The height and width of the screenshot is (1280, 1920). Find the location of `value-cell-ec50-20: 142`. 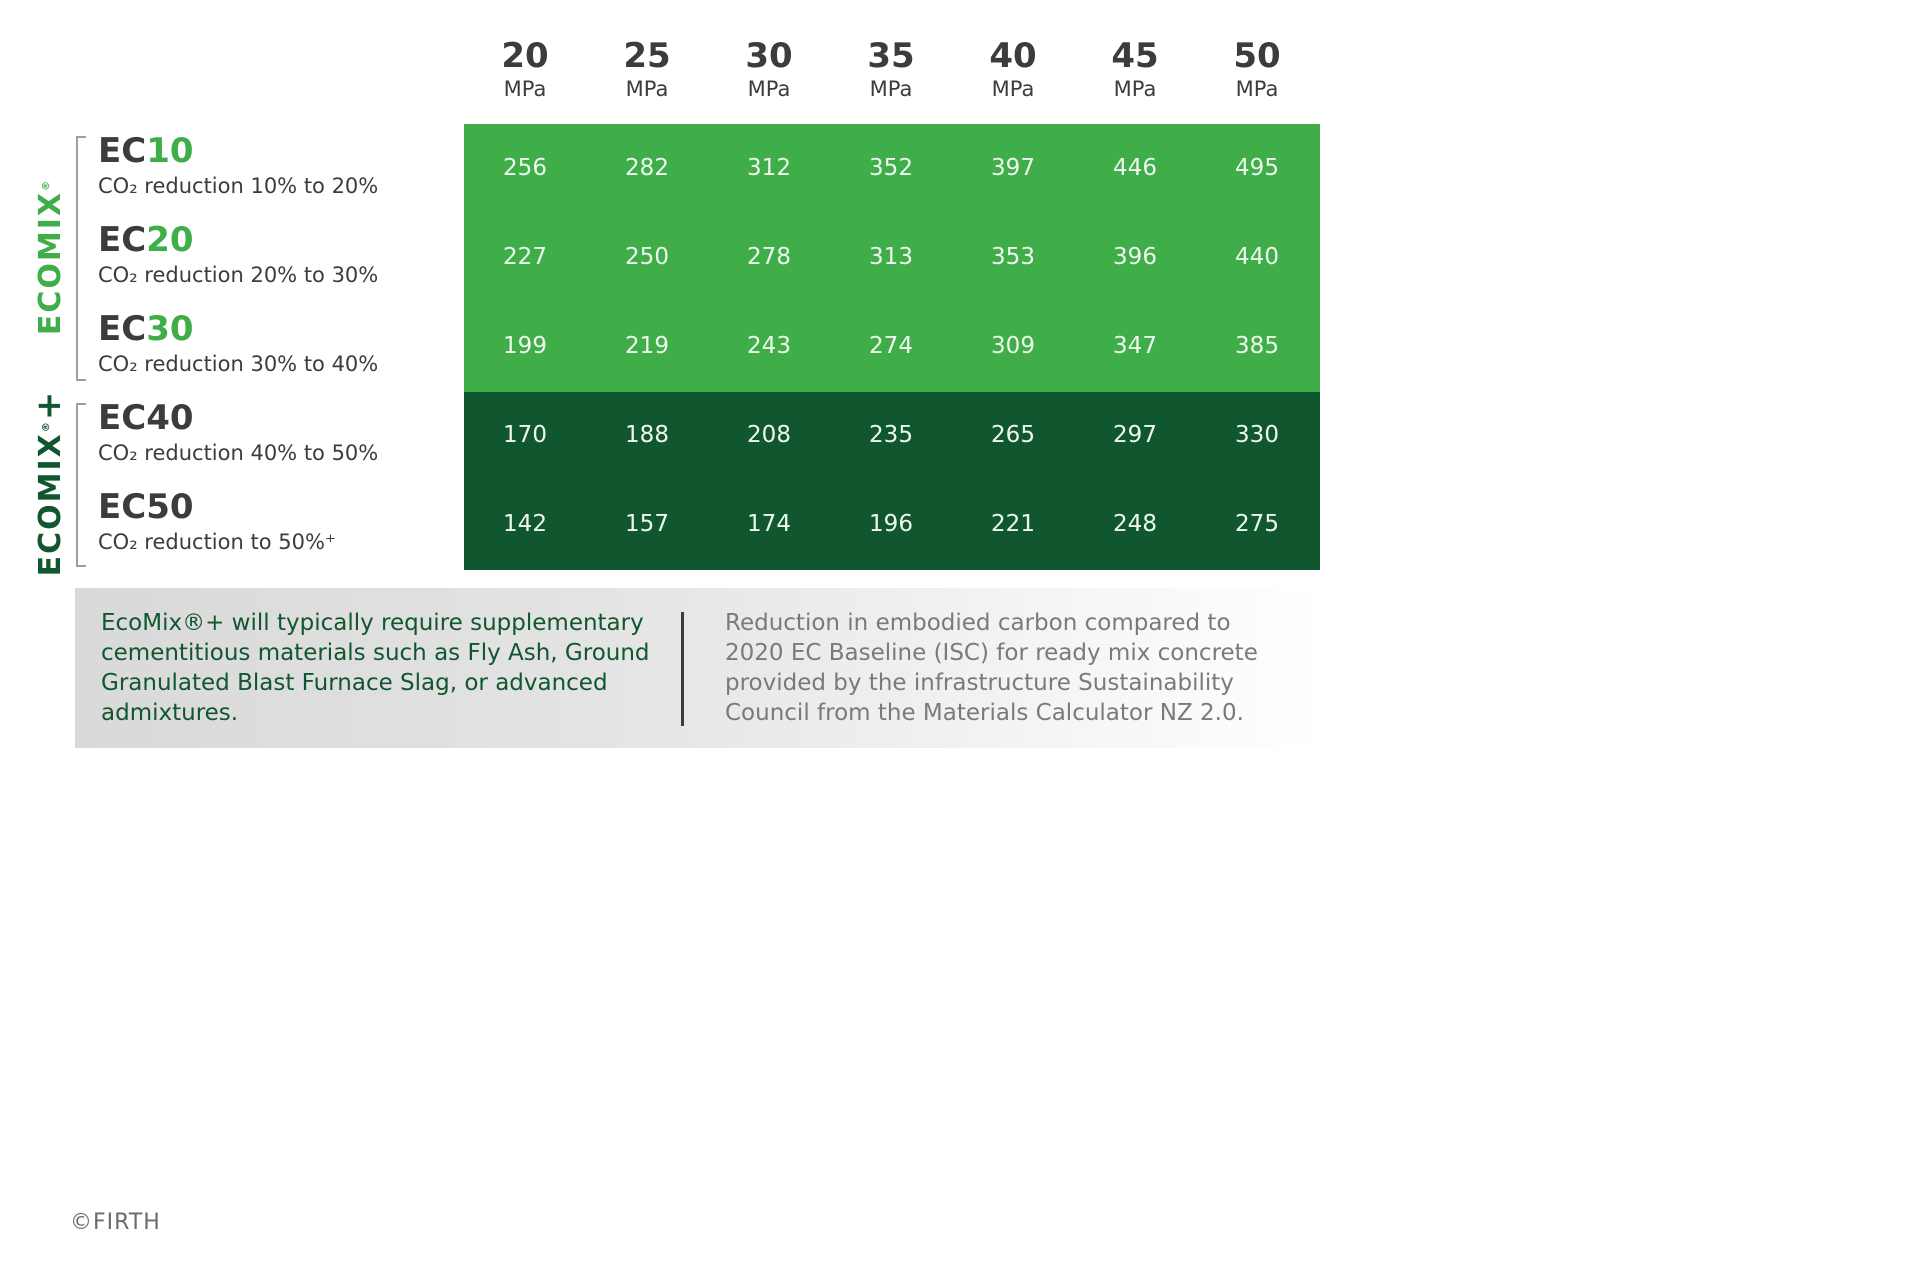

value-cell-ec50-20: 142 is located at coordinates (525, 524).